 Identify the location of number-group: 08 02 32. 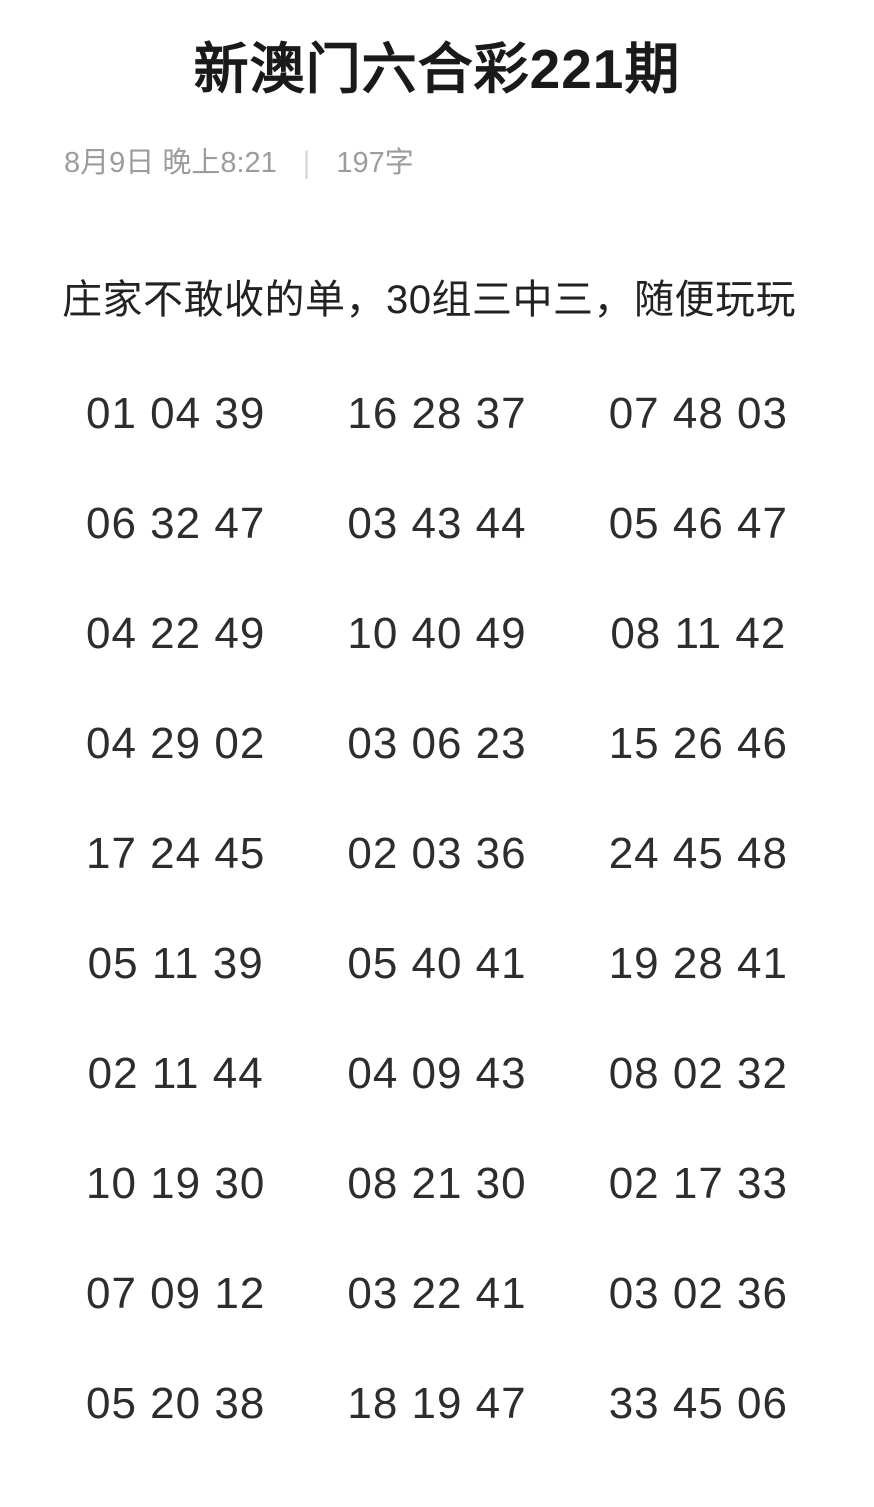
(698, 1073).